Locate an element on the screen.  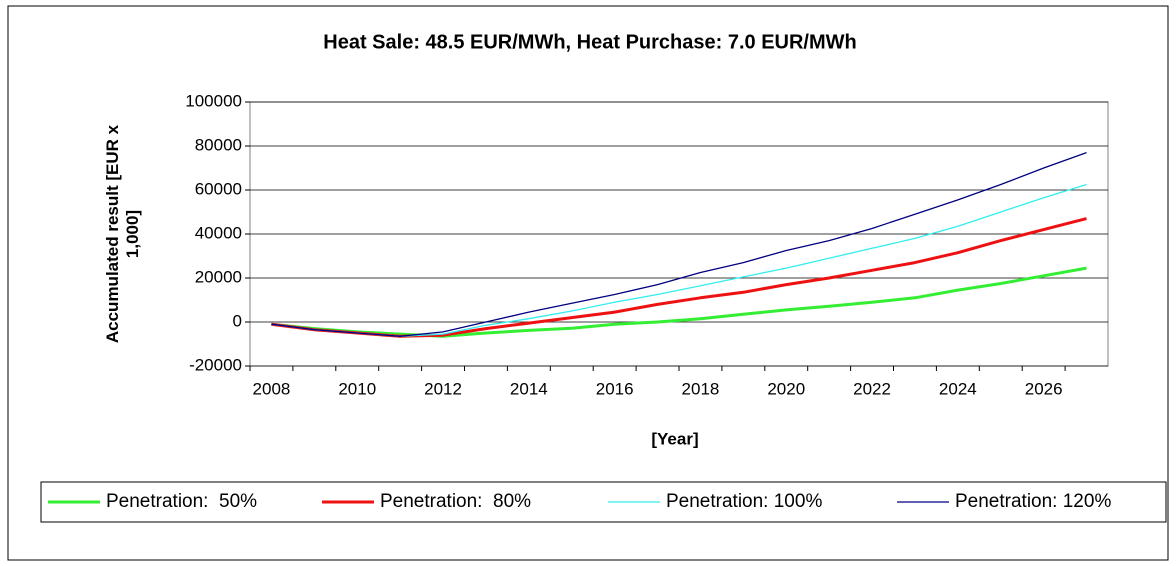
x-tick-label: 2026 is located at coordinates (1044, 388).